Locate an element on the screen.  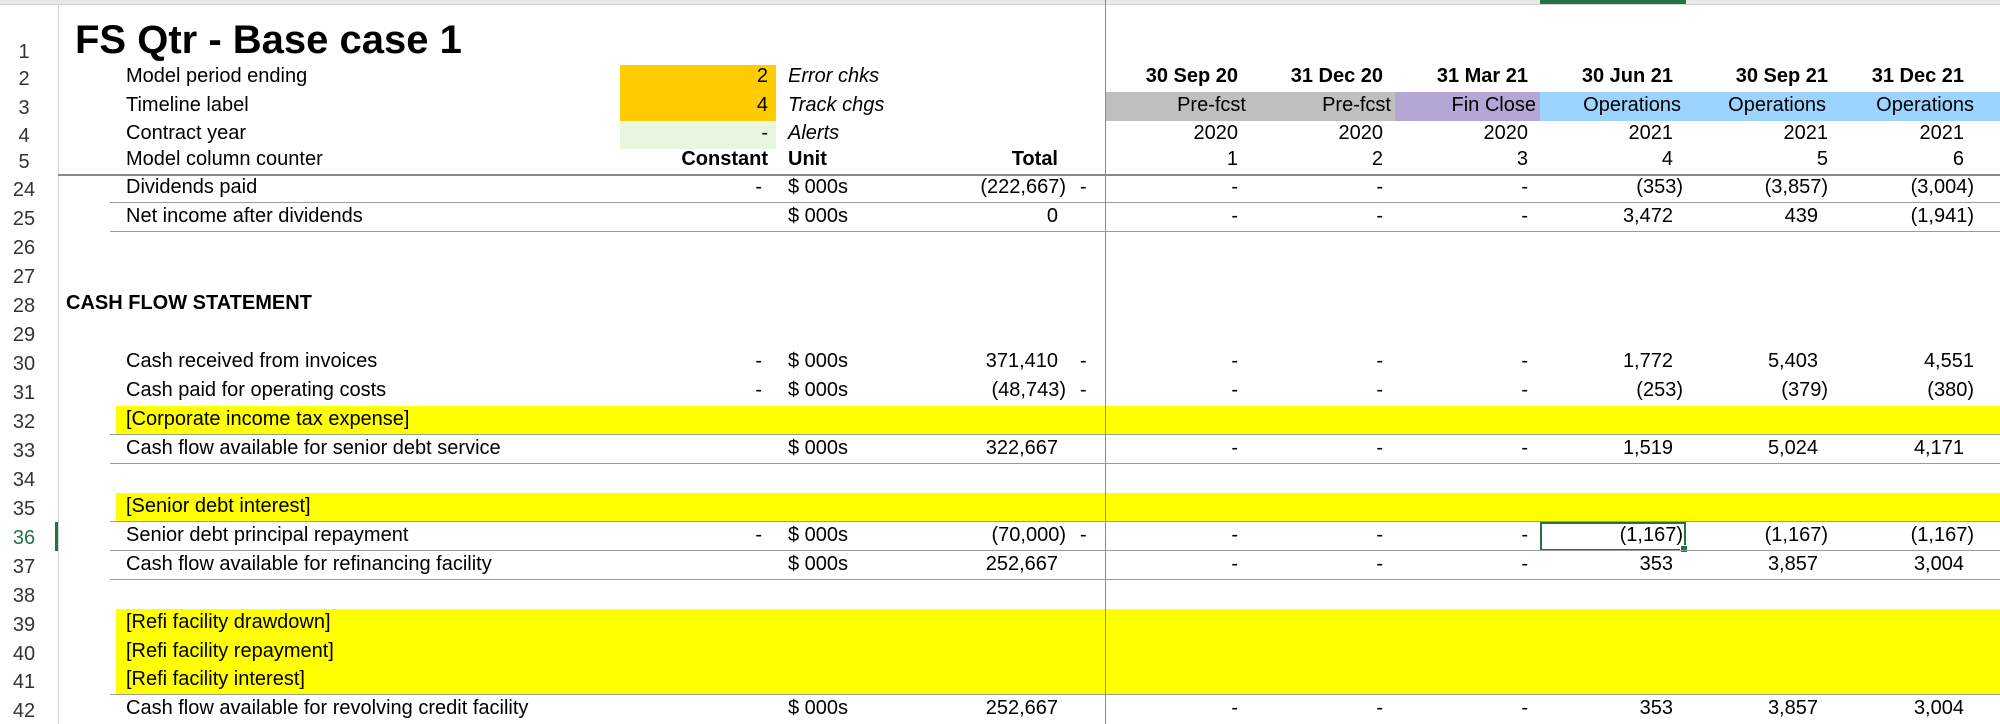
counter-1: 1 is located at coordinates (1232, 159).